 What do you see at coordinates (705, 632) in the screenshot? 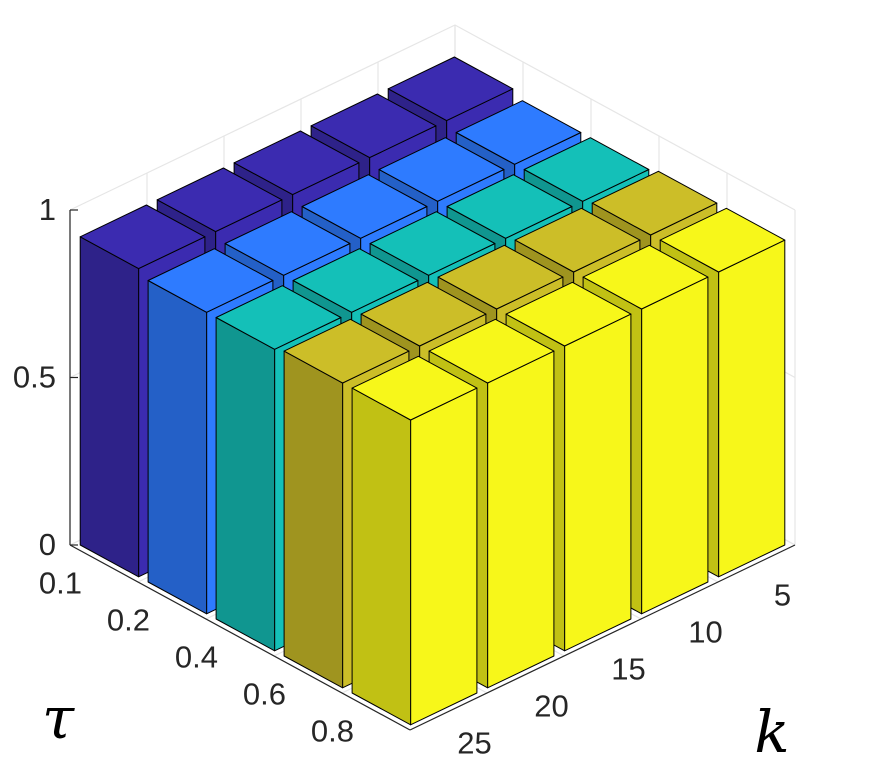
I see `k-tick-label: 10` at bounding box center [705, 632].